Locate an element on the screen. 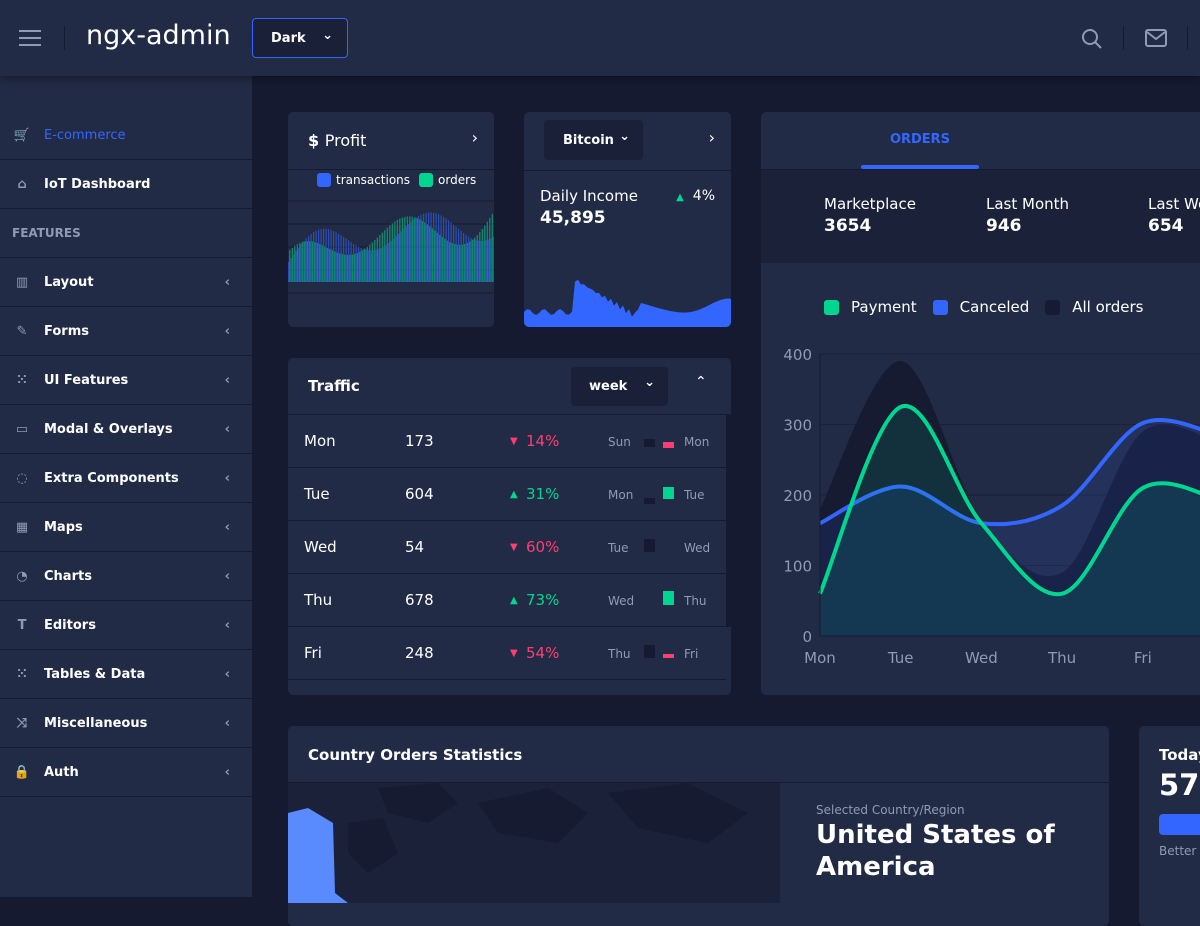  sidebar-item-miscellaneous: ⤨ Miscellaneous ‹ is located at coordinates (126, 723).